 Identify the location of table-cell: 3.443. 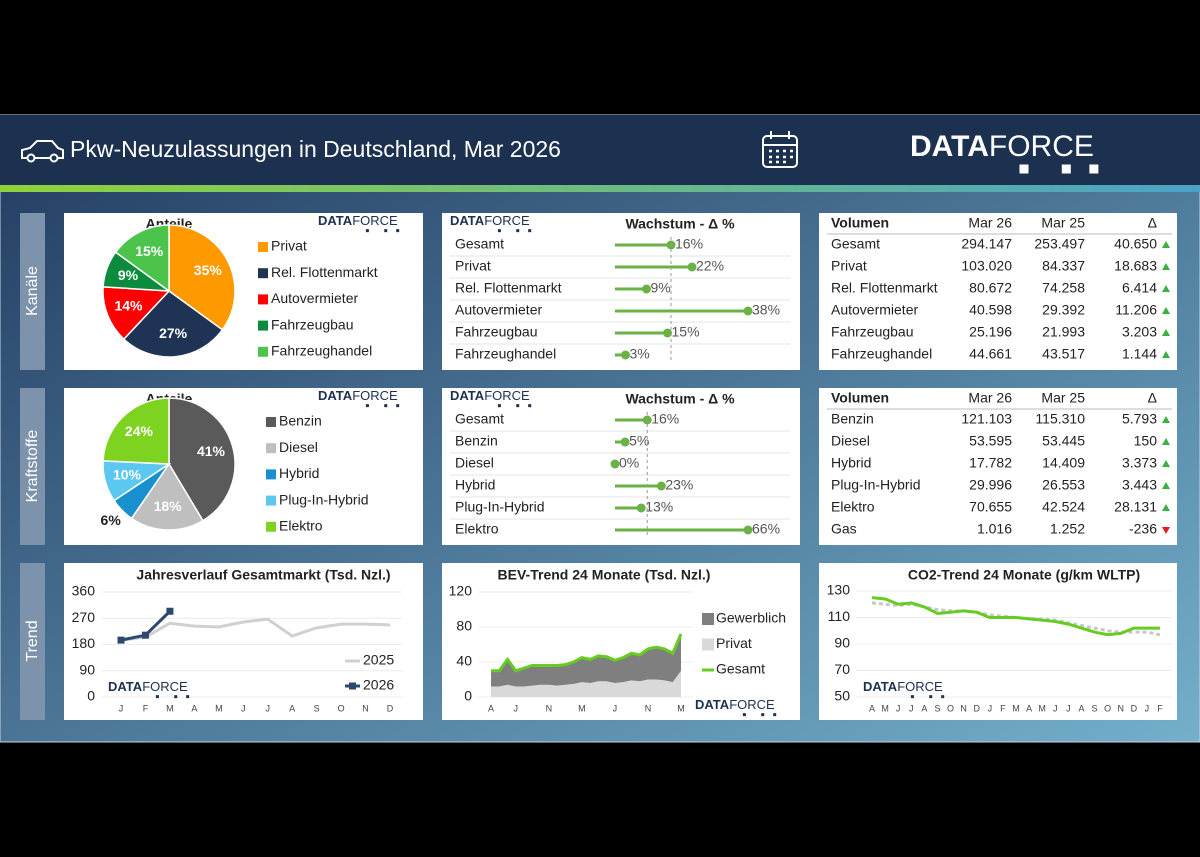
(1139, 485).